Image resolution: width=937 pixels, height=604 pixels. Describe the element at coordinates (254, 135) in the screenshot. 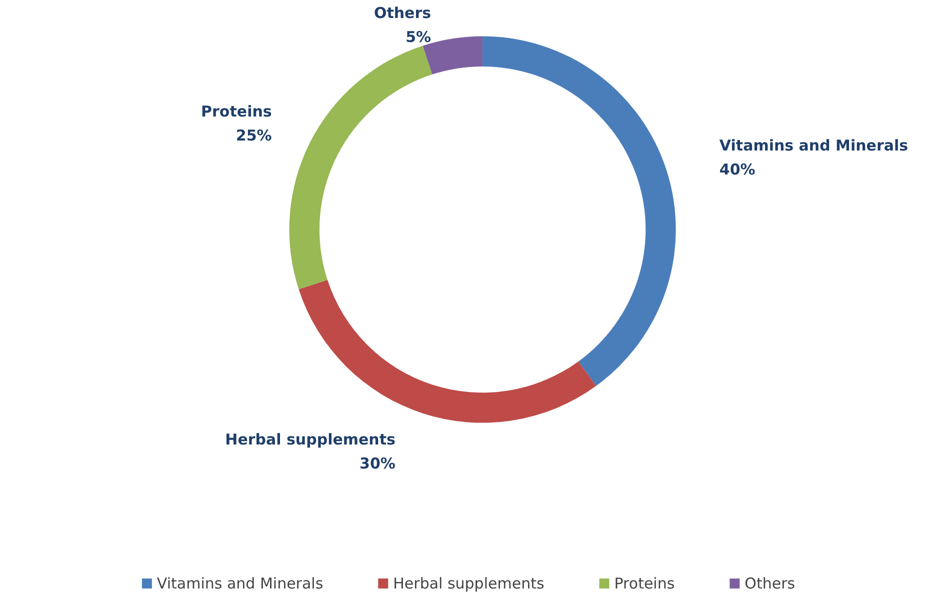

I see `data-label: 25%` at that location.